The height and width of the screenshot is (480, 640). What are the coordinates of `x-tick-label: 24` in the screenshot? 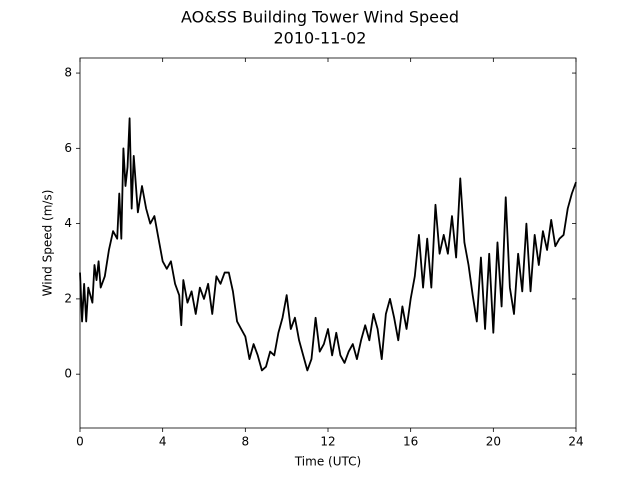 It's located at (575, 442).